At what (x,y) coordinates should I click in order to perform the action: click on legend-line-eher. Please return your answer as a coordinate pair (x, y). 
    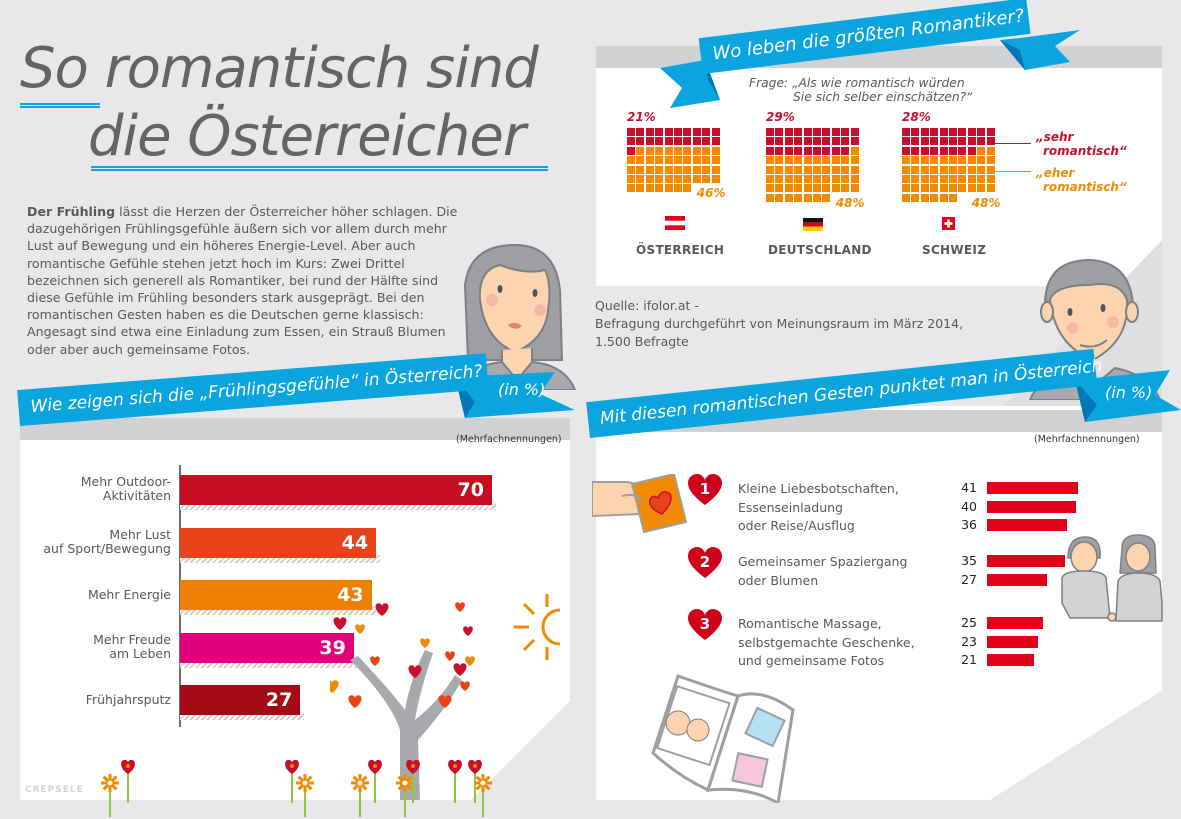
    Looking at the image, I should click on (1013, 171).